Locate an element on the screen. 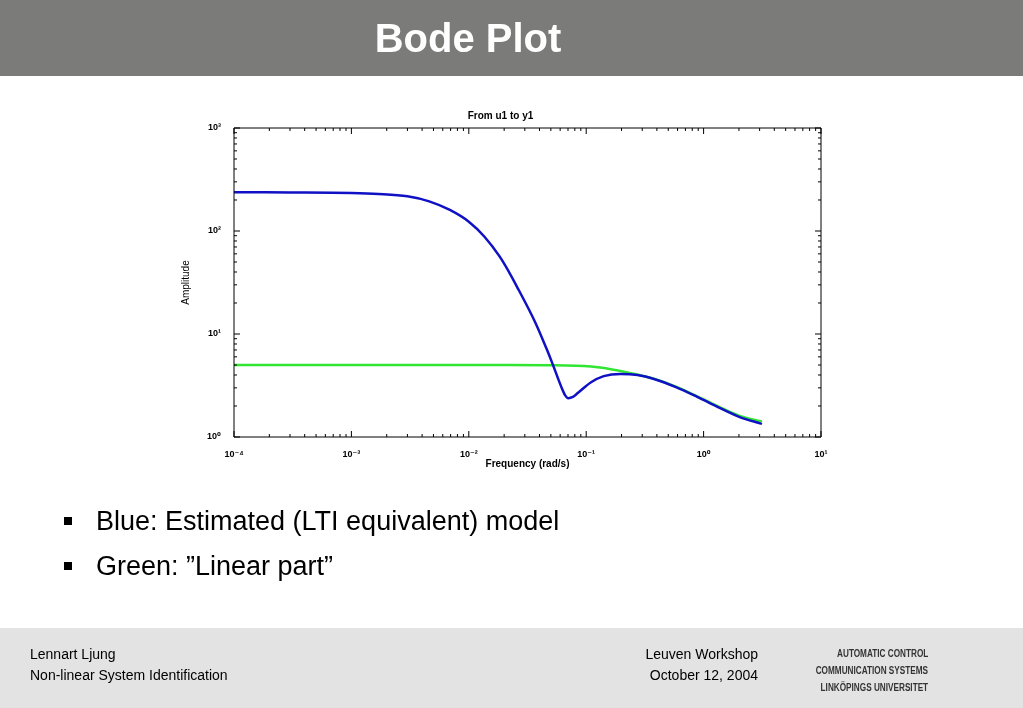 The image size is (1023, 708). text: Non-linear System Identification is located at coordinates (129, 675).